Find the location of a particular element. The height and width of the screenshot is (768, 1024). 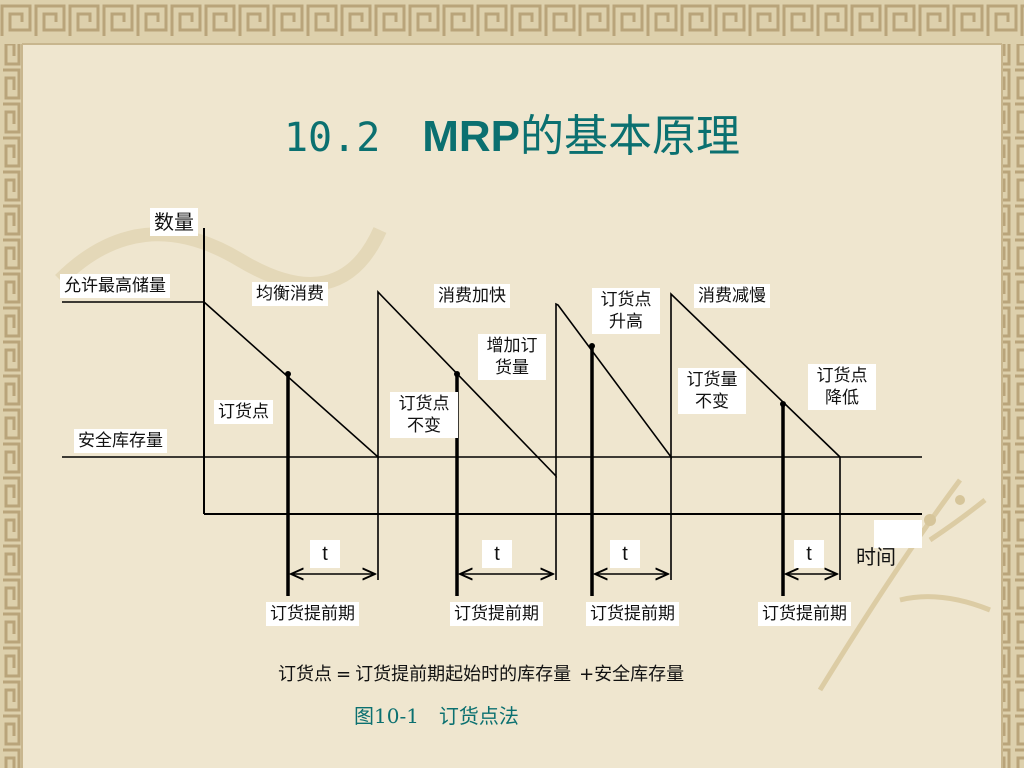

formula-left: 订货点 is located at coordinates (305, 674).